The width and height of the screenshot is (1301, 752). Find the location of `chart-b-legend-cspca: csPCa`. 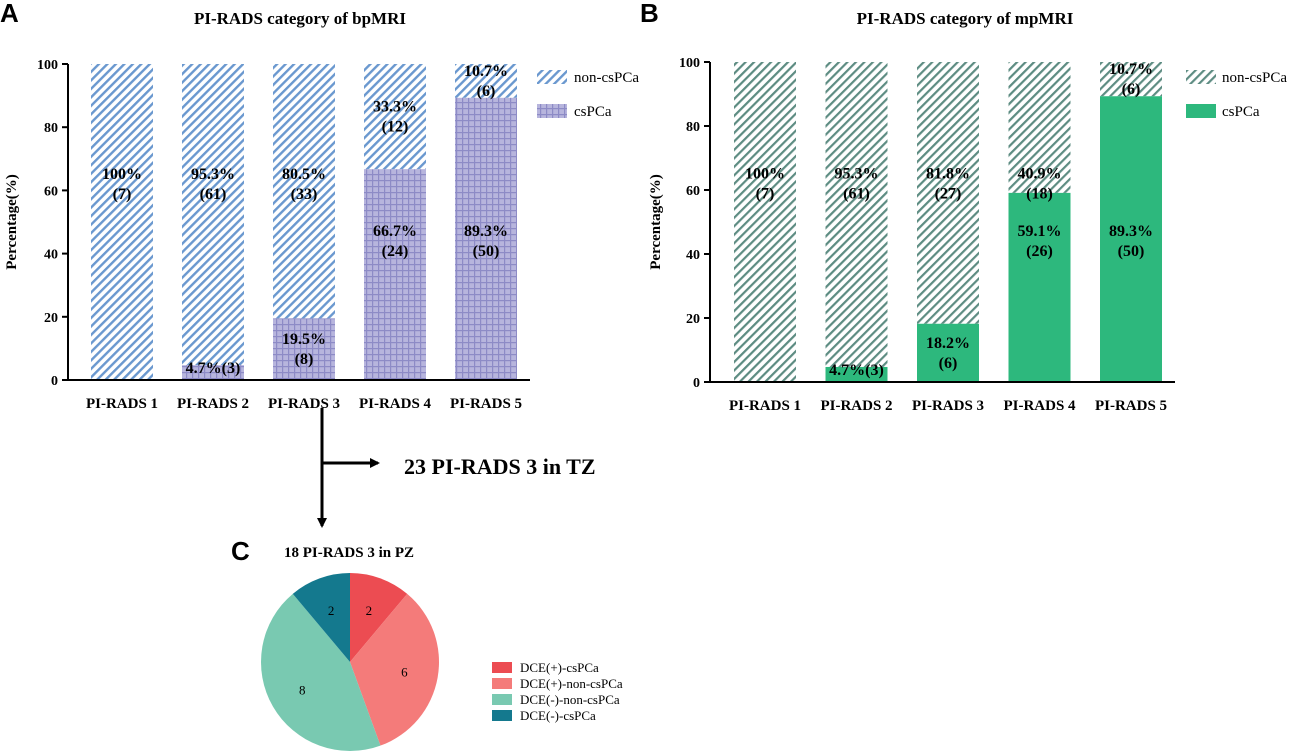

chart-b-legend-cspca: csPCa is located at coordinates (1241, 112).